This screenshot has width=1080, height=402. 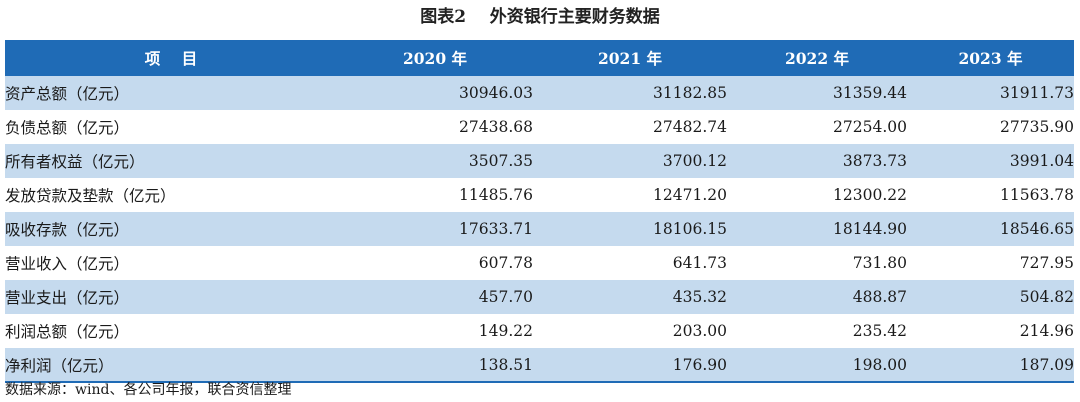 I want to click on cell-2022: 31359.44, so click(x=870, y=93).